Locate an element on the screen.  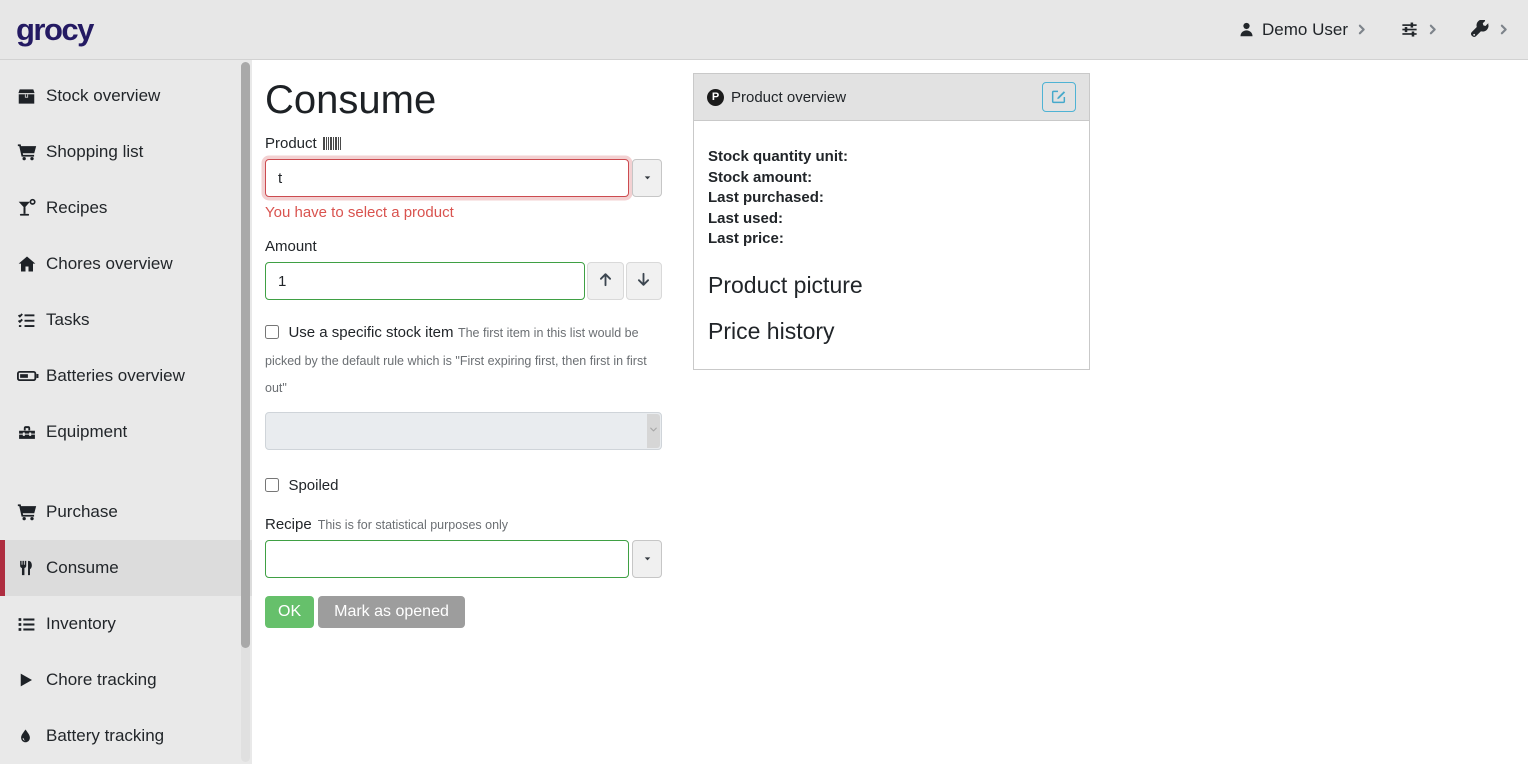
user-name: Demo User is located at coordinates (1305, 29).